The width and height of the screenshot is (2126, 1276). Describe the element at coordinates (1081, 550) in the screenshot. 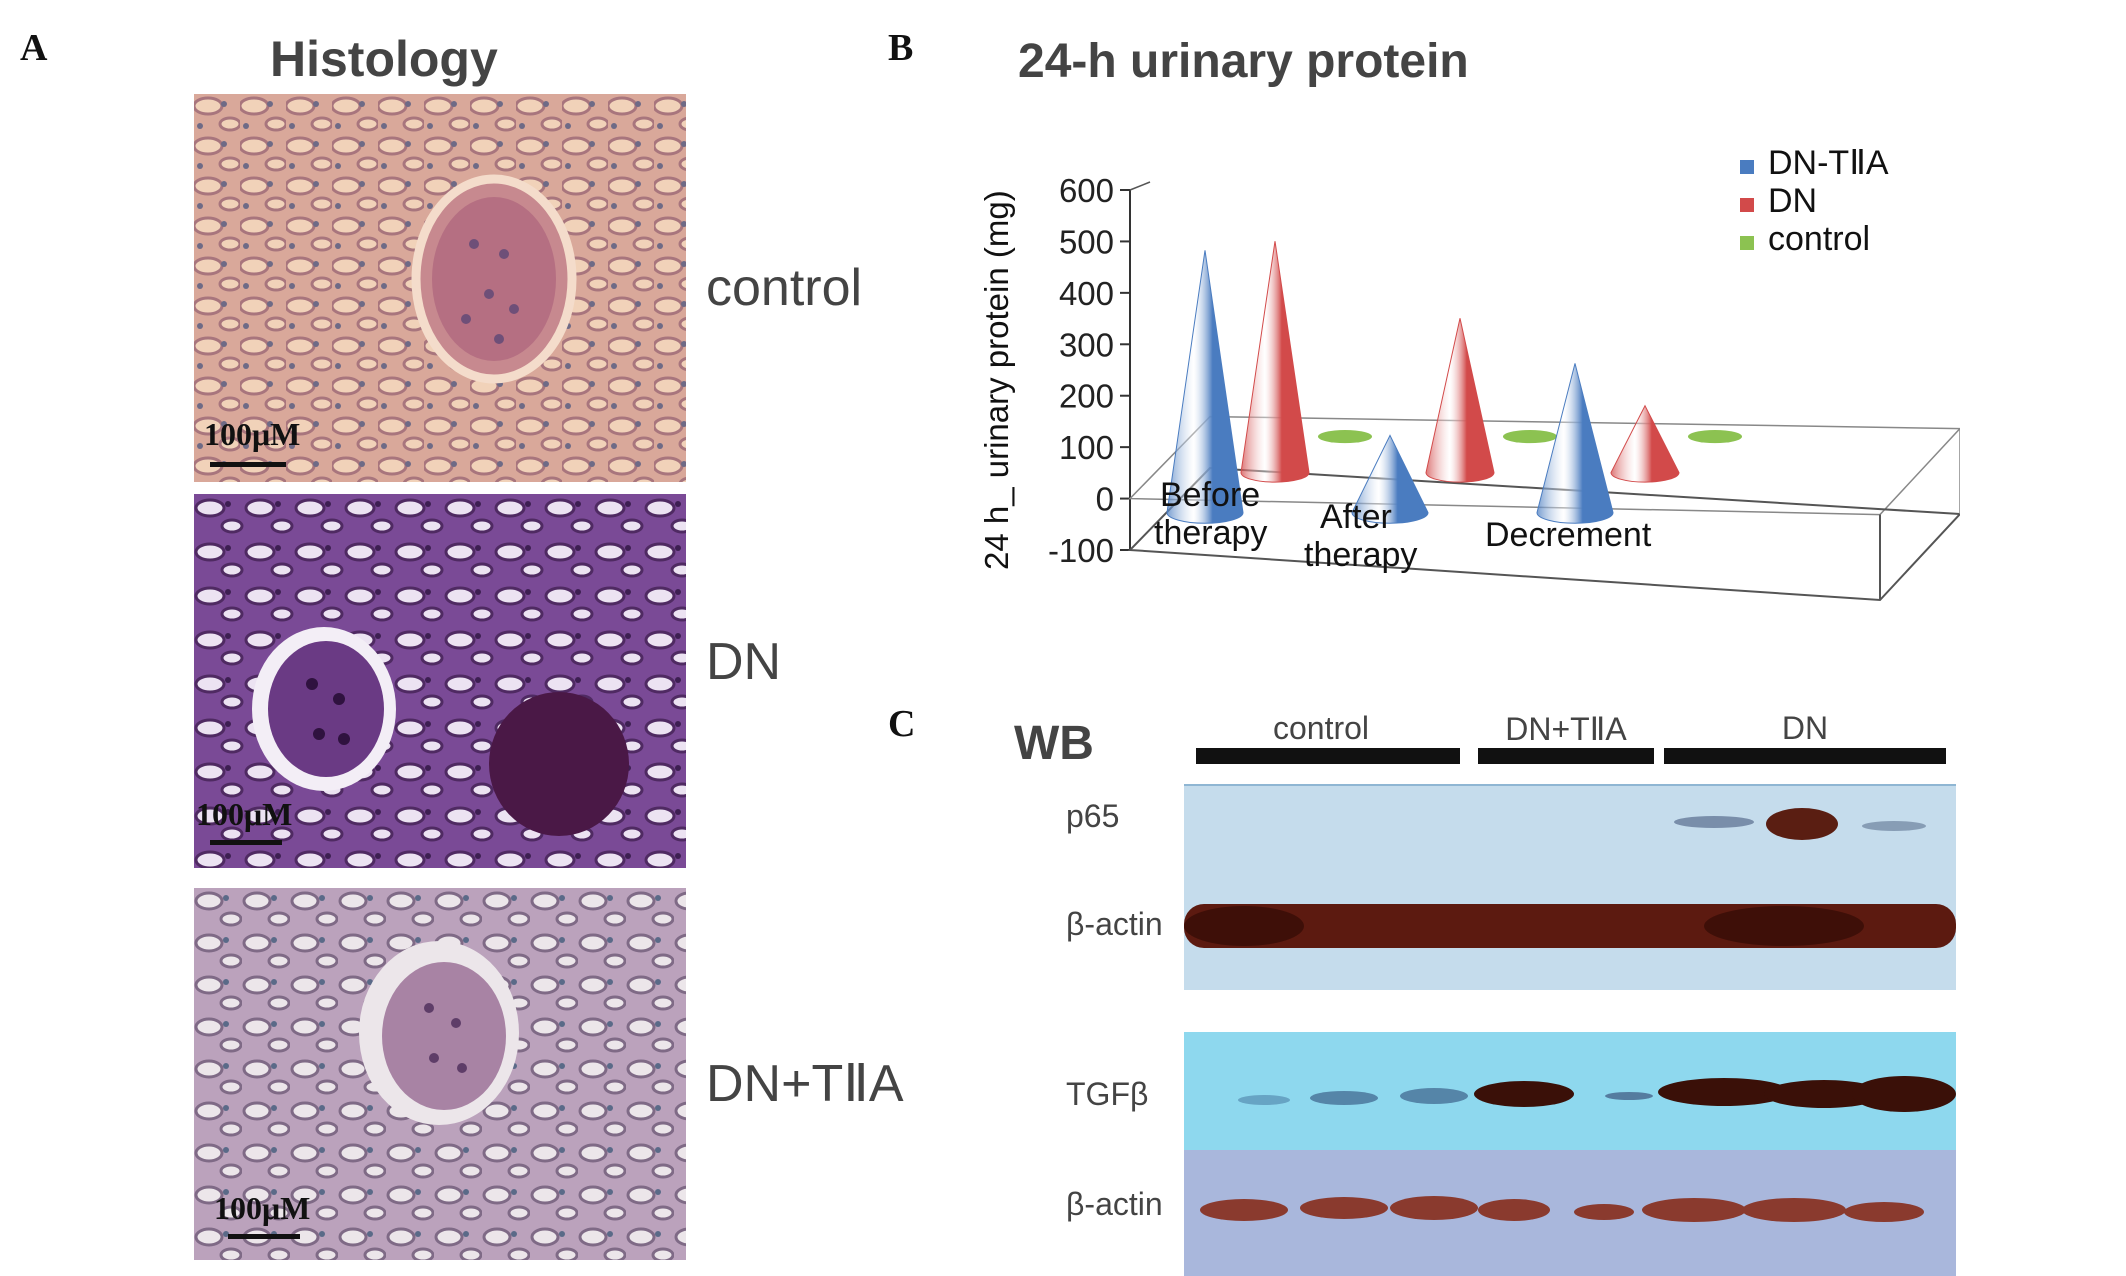

I see `y-tick-label: -100` at that location.